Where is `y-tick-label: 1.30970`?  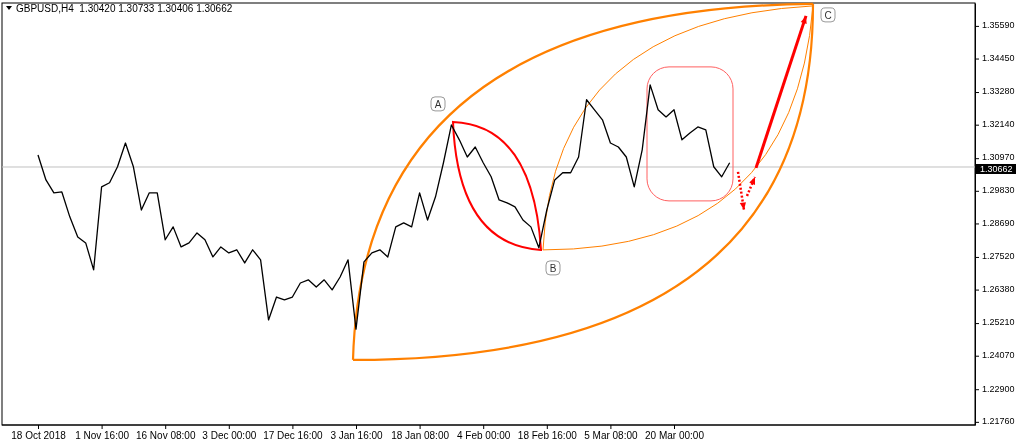
y-tick-label: 1.30970 is located at coordinates (998, 157).